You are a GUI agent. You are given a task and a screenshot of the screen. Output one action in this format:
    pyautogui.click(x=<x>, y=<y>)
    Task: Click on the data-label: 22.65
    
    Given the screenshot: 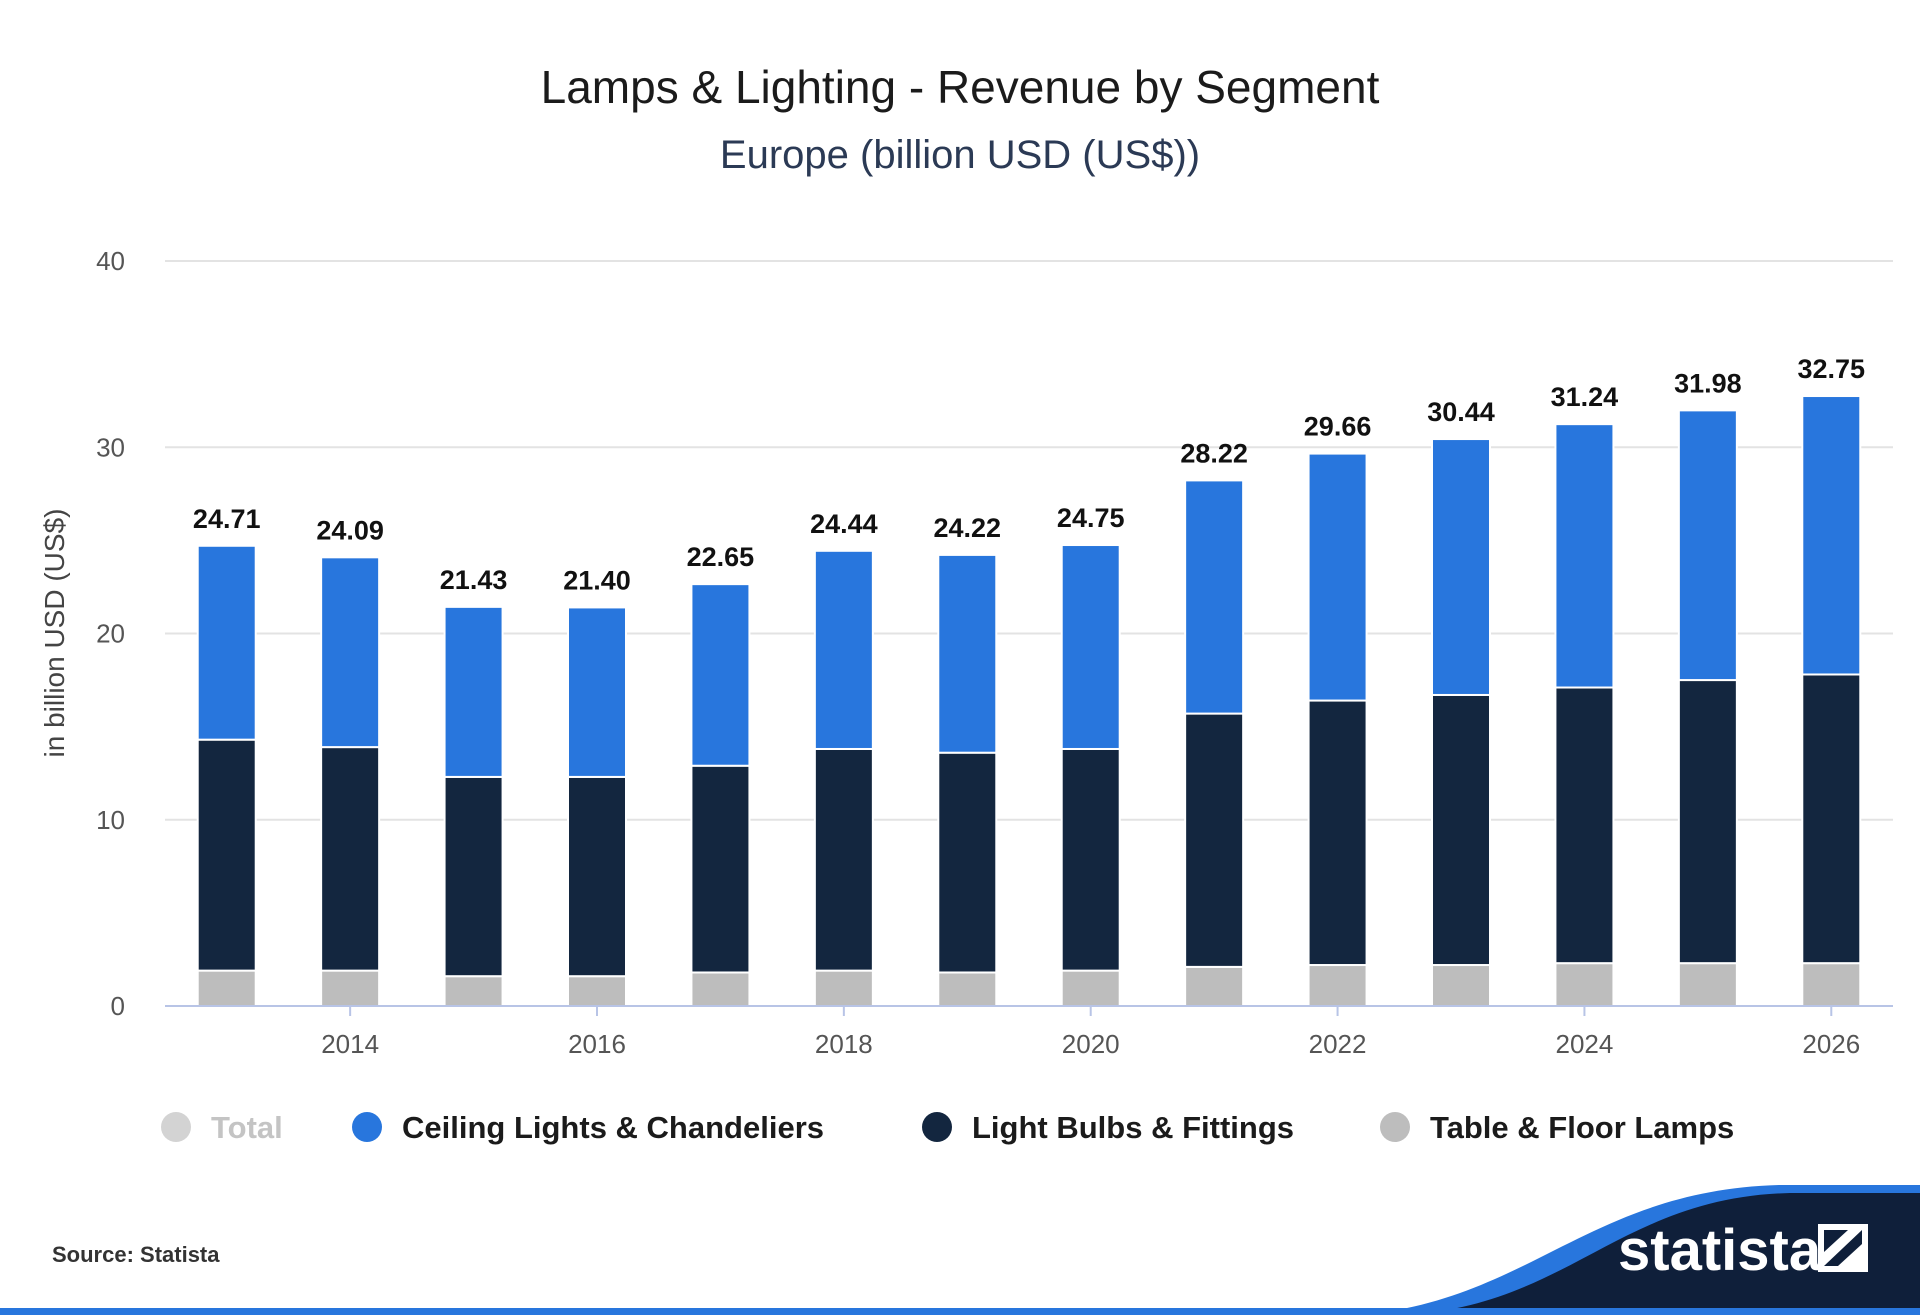 What is the action you would take?
    pyautogui.click(x=721, y=557)
    